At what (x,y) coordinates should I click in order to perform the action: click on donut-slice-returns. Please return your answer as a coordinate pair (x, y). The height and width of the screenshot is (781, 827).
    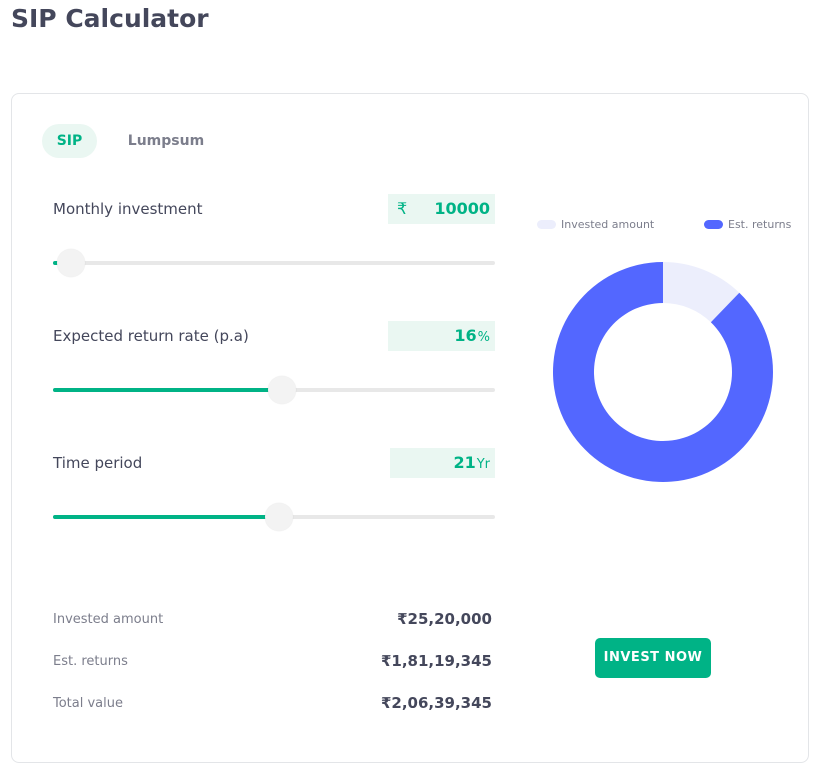
    Looking at the image, I should click on (663, 372).